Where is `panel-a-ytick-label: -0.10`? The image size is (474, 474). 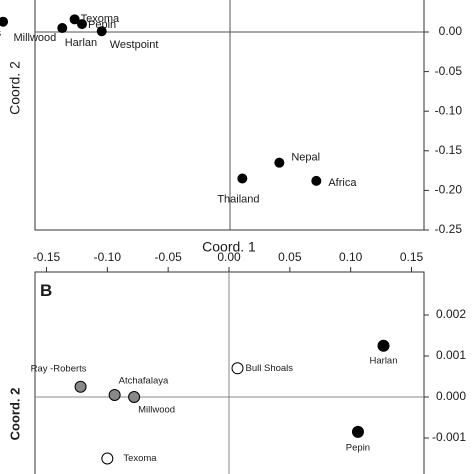
panel-a-ytick-label: -0.10 is located at coordinates (449, 110).